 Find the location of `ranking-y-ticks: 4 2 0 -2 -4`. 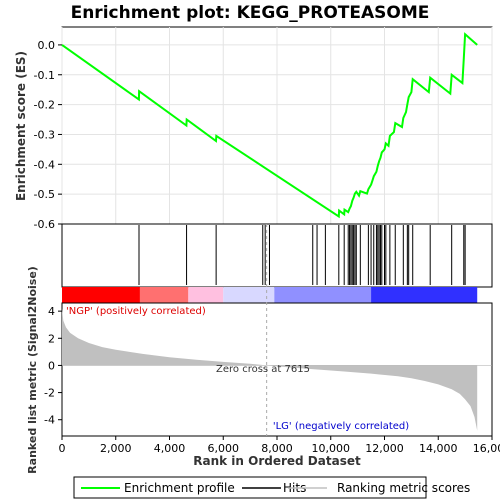

ranking-y-ticks: 4 2 0 -2 -4 is located at coordinates (53, 366).